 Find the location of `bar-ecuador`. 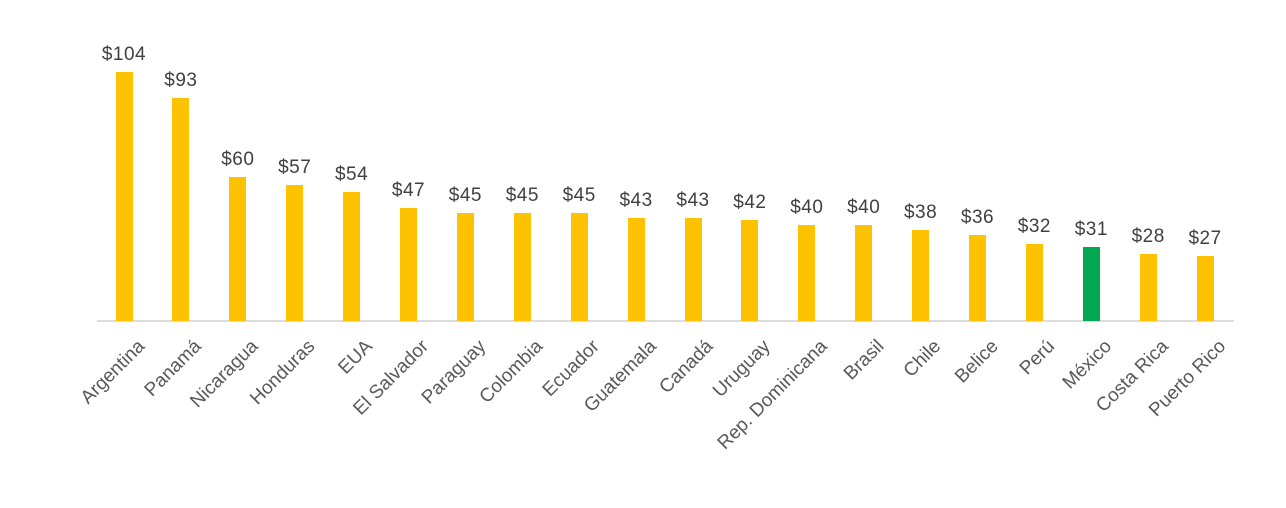

bar-ecuador is located at coordinates (579, 267).